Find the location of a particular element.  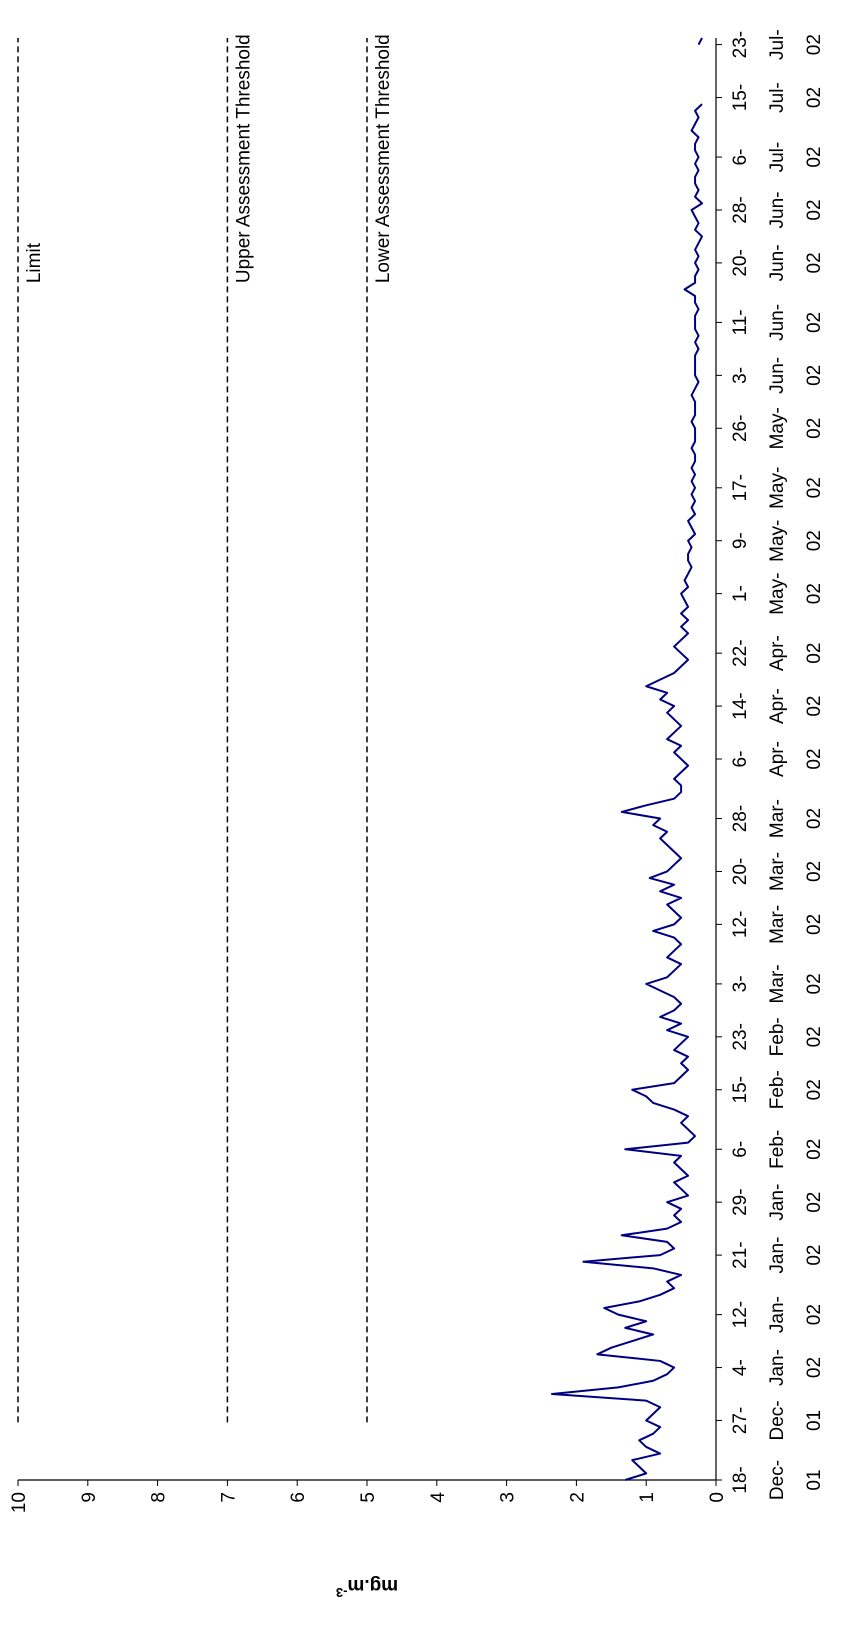

x-tick-label: 22- Apr- 02 is located at coordinates (777, 653).